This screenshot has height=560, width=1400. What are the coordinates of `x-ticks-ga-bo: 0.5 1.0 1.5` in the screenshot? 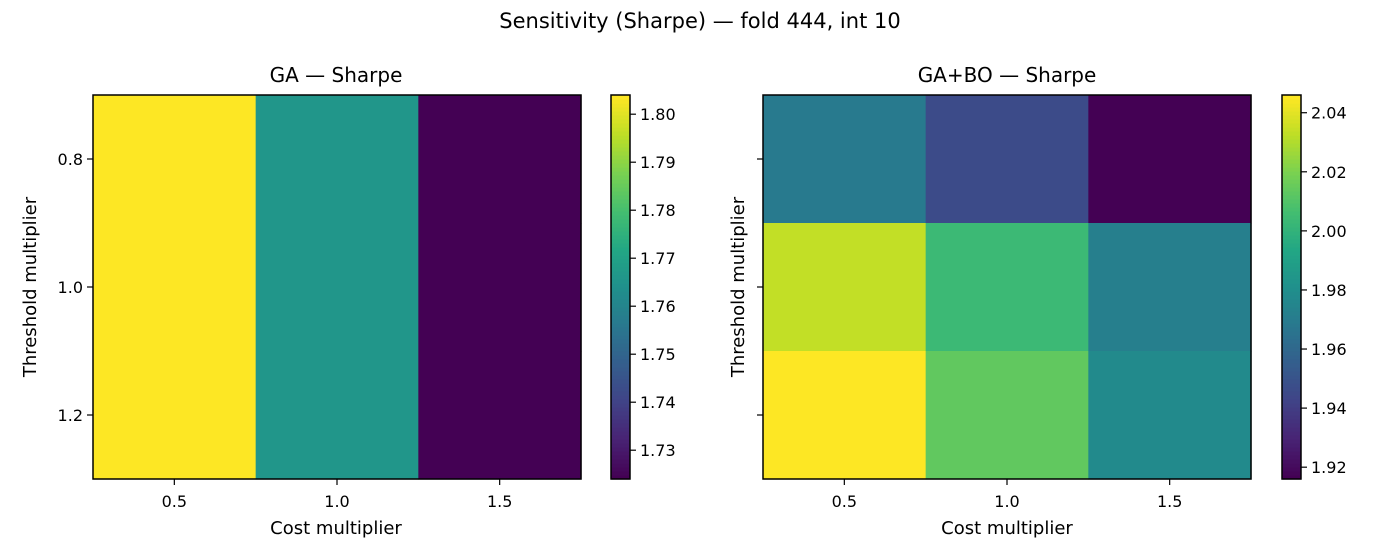 It's located at (1007, 495).